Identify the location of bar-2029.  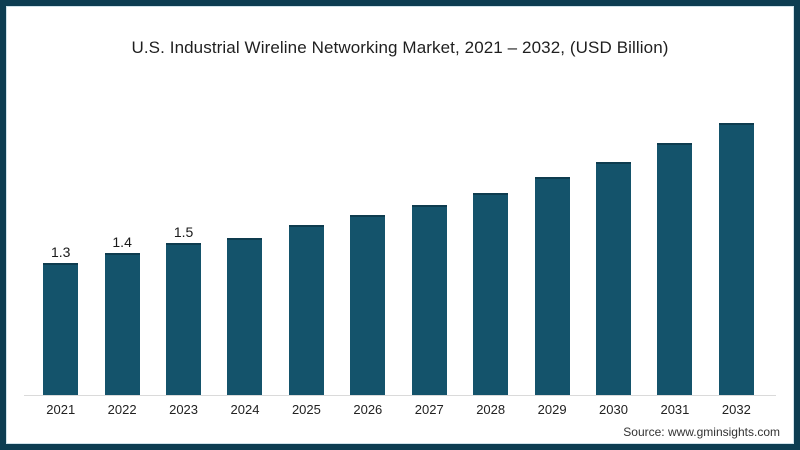
(552, 286).